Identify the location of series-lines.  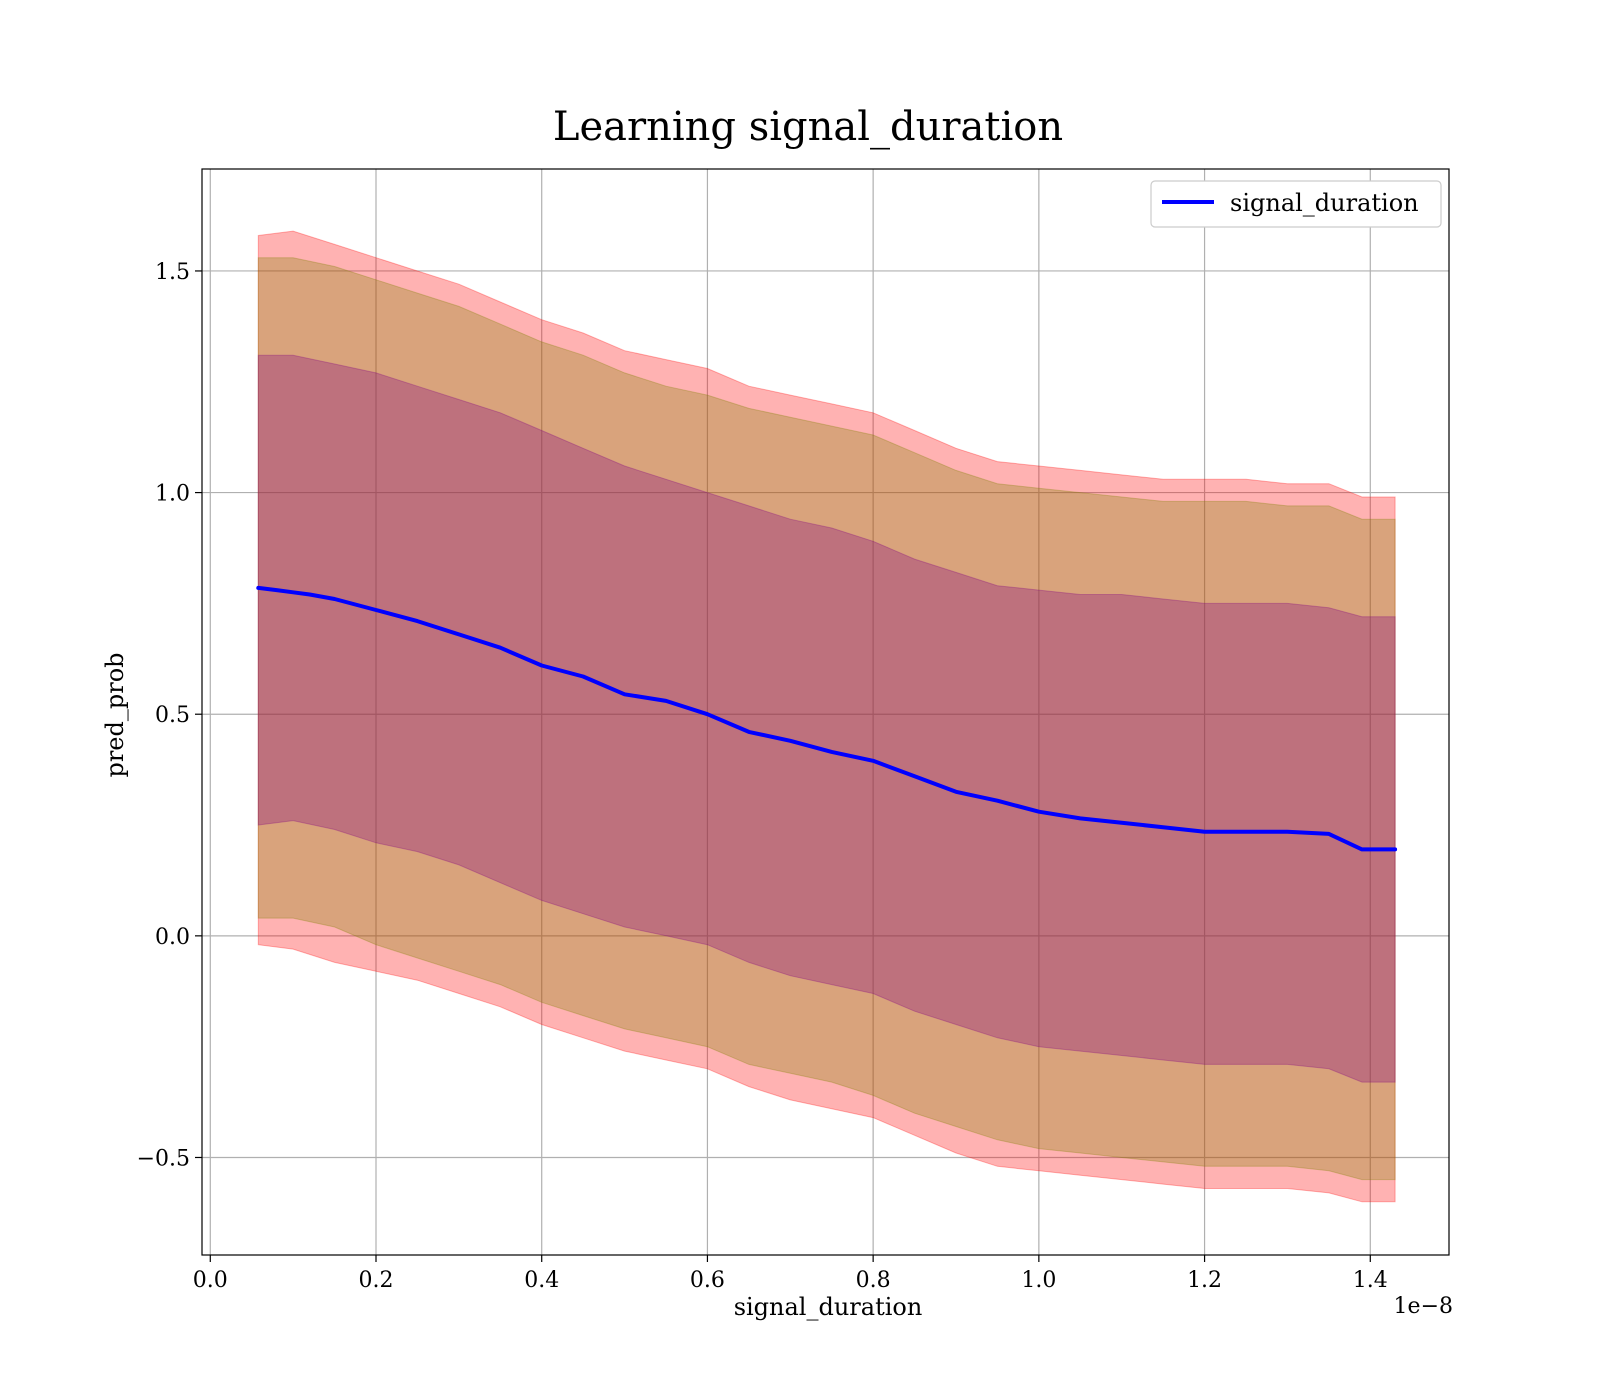
(827, 718).